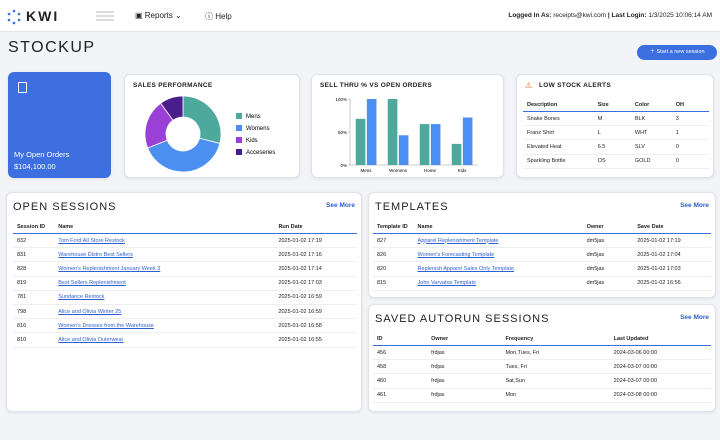  What do you see at coordinates (447, 283) in the screenshot?
I see `row-link: John Varvatos Template` at bounding box center [447, 283].